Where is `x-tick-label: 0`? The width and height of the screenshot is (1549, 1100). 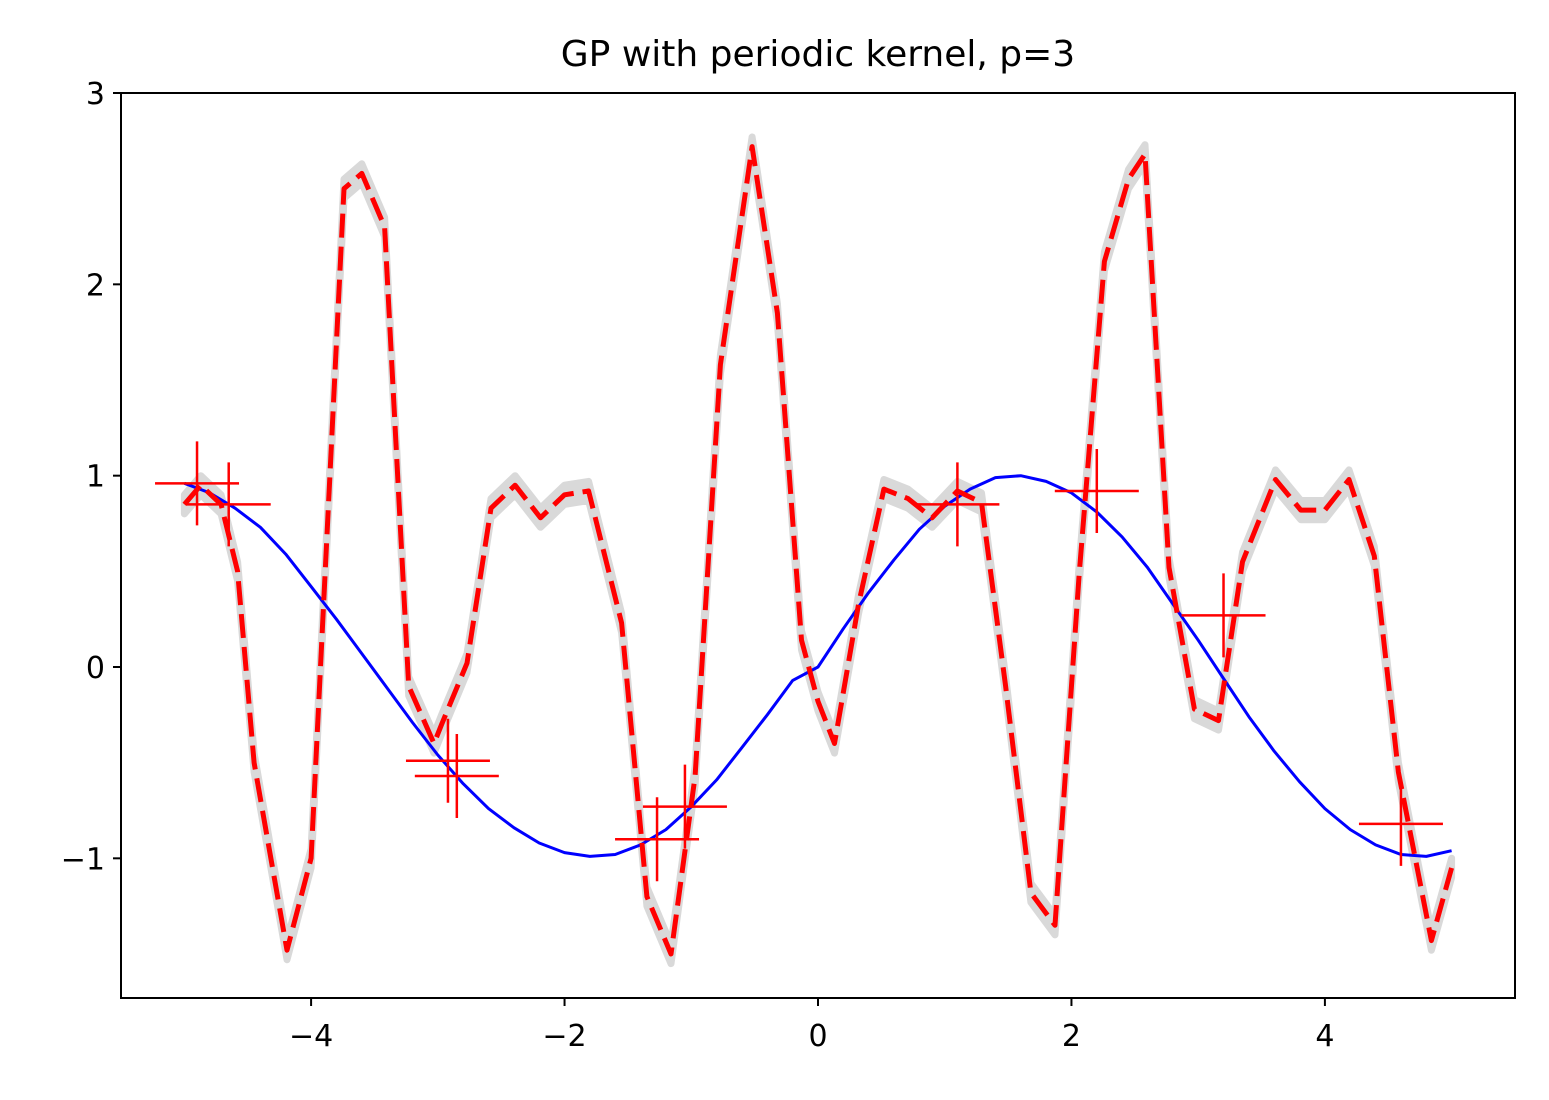 x-tick-label: 0 is located at coordinates (817, 1036).